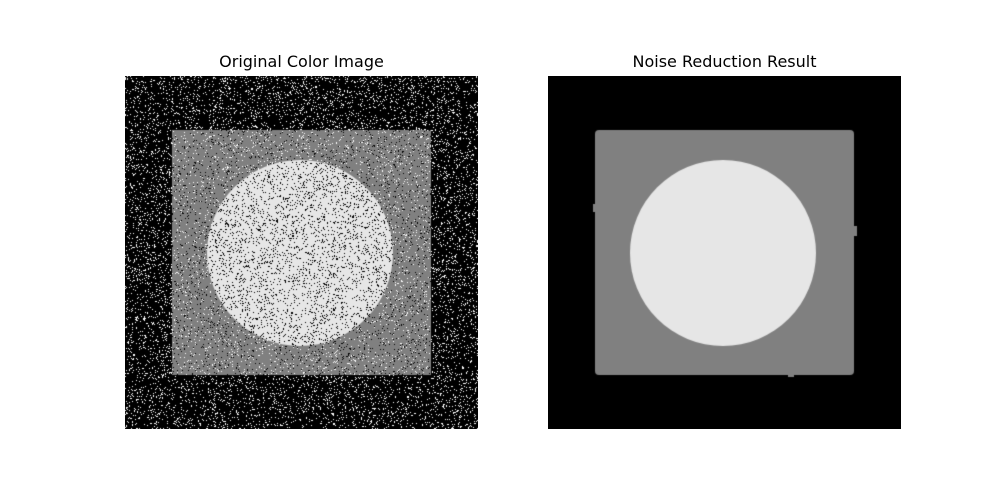 This screenshot has width=1000, height=500. What do you see at coordinates (724, 62) in the screenshot?
I see `result-image-title: Noise Reduction Result` at bounding box center [724, 62].